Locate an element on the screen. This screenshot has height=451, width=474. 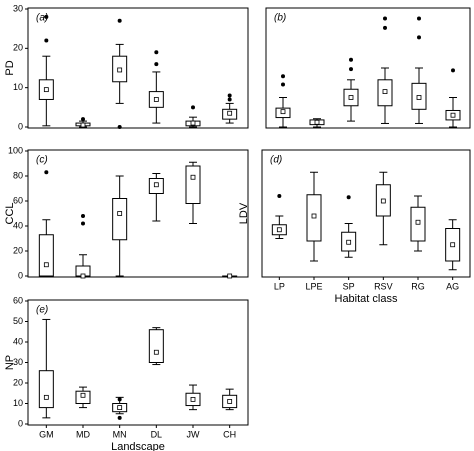
x-tick-label: SP is located at coordinates (349, 286).